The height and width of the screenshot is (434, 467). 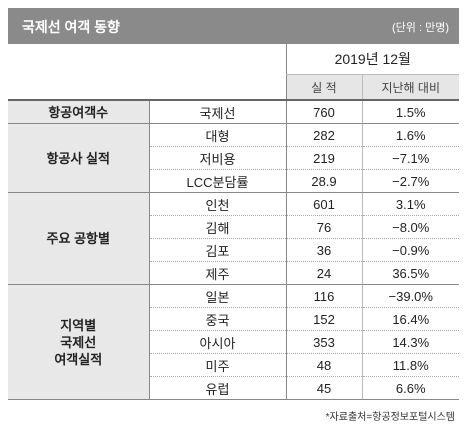 I want to click on table-row: 제주 24 36.5%, so click(x=233, y=273).